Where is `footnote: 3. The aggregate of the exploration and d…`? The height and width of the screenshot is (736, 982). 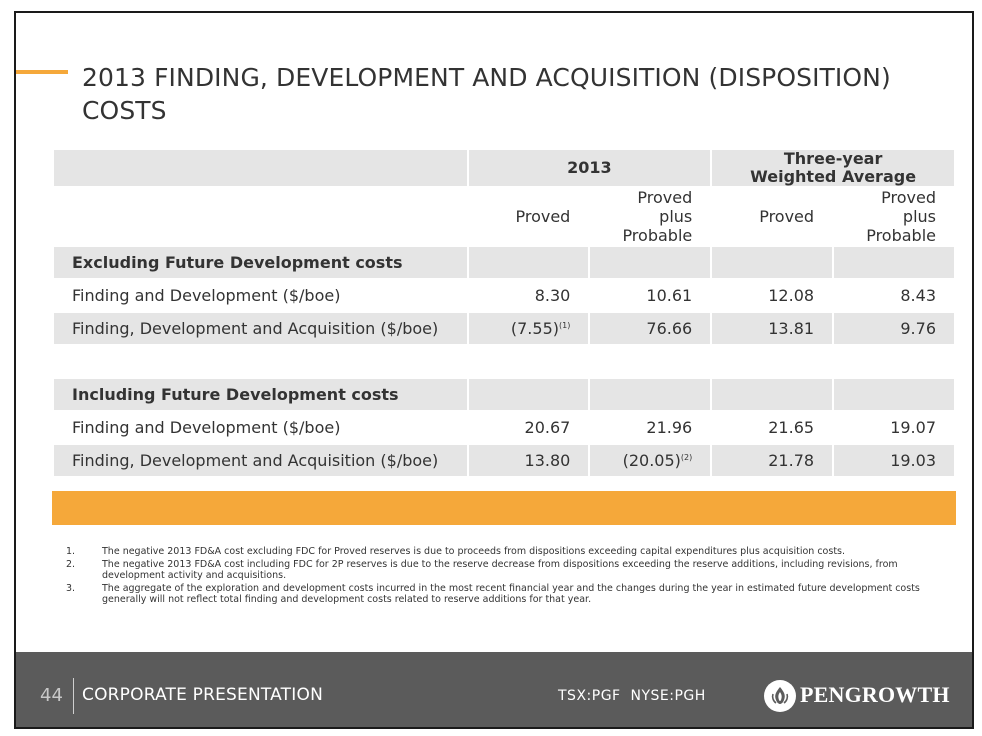 footnote: 3. The aggregate of the exploration and d… is located at coordinates (493, 594).